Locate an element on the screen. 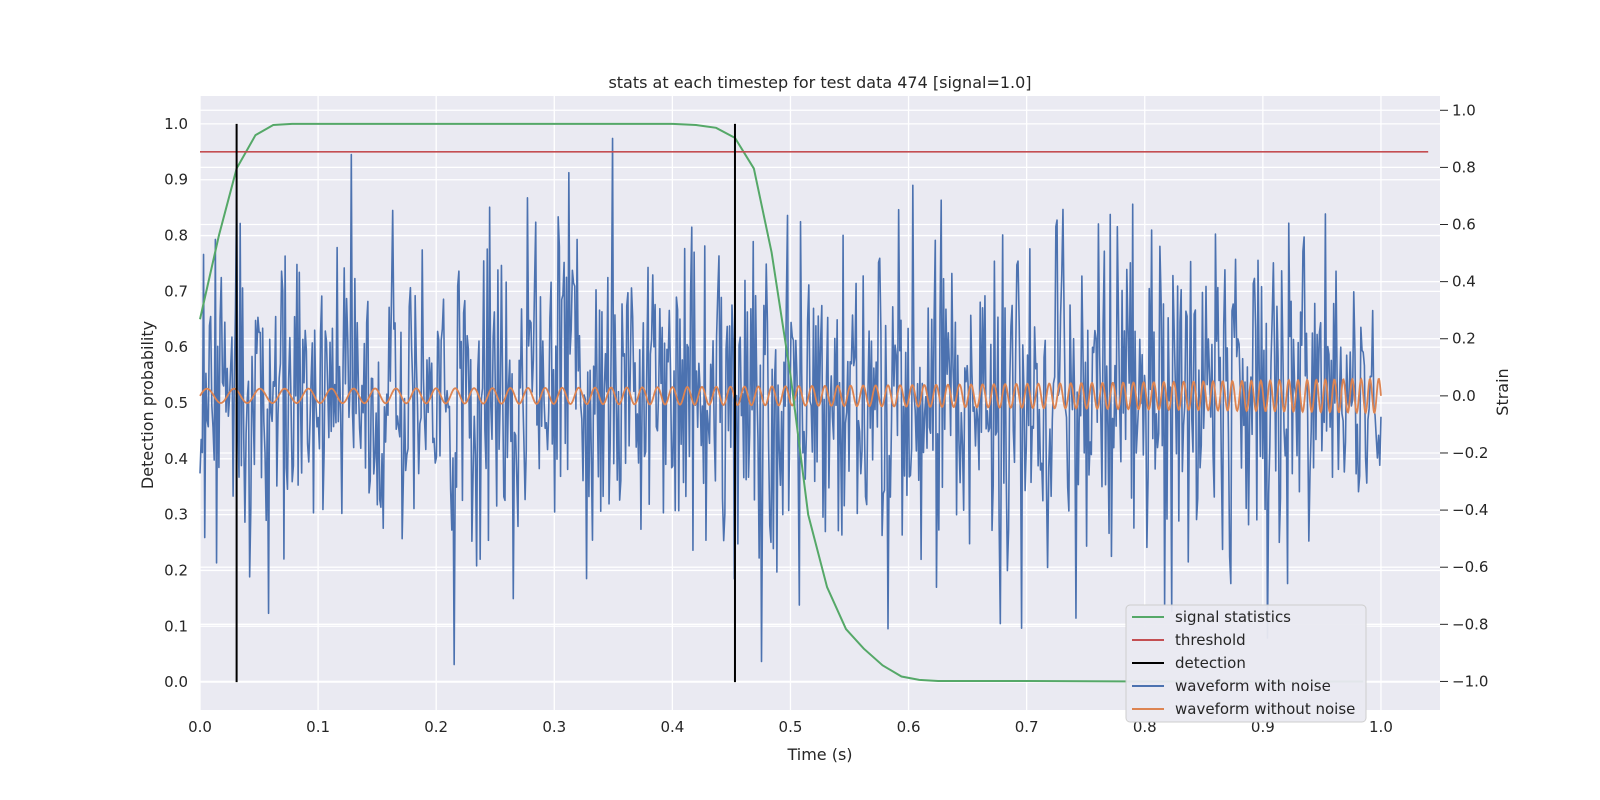 The image size is (1600, 800). right-y-tick-label: −0.6 is located at coordinates (1470, 567).